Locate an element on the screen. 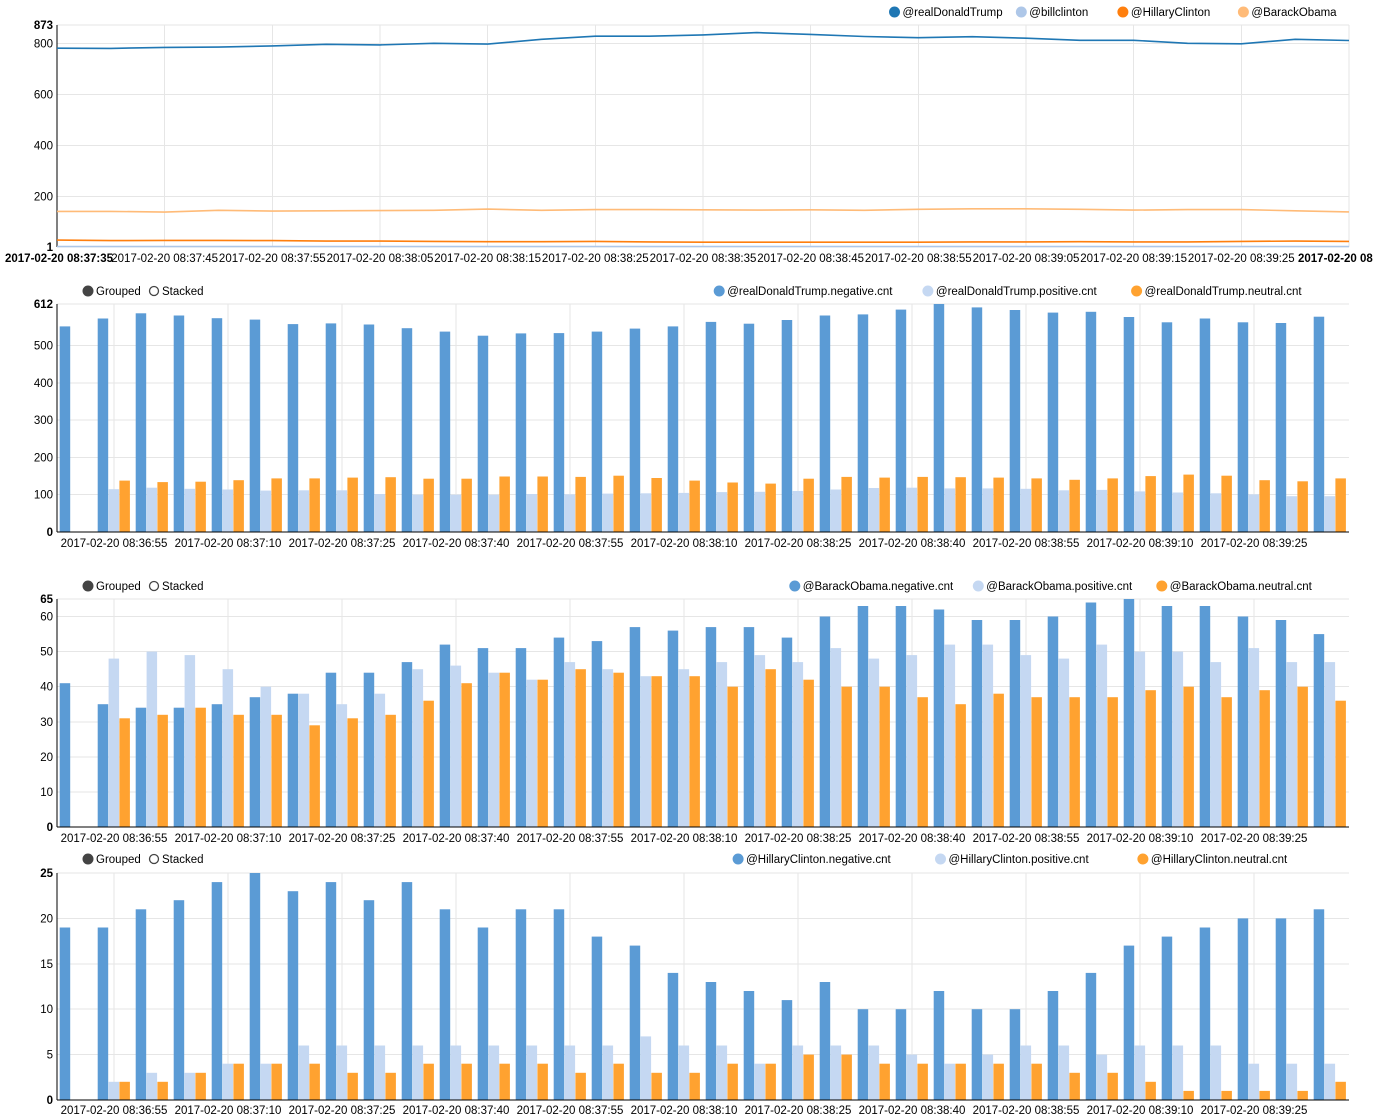 This screenshot has height=1118, width=1380. legend-item: @HillaryClinton is located at coordinates (1163, 12).